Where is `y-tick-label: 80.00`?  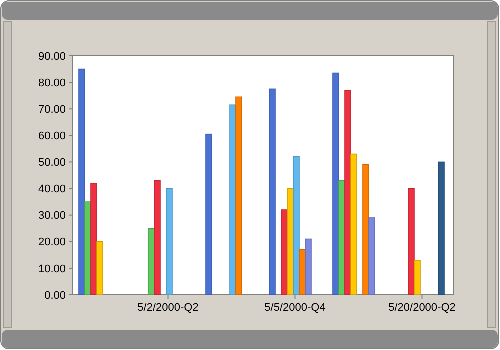
y-tick-label: 80.00 is located at coordinates (52, 83).